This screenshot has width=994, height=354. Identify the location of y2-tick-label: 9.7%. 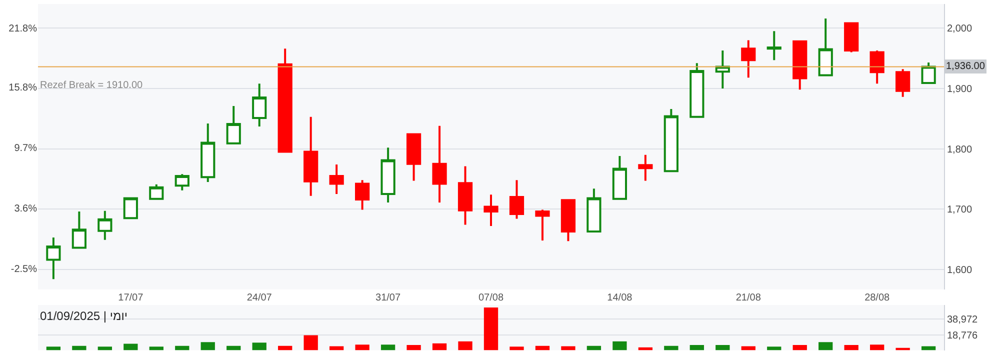
(26, 148).